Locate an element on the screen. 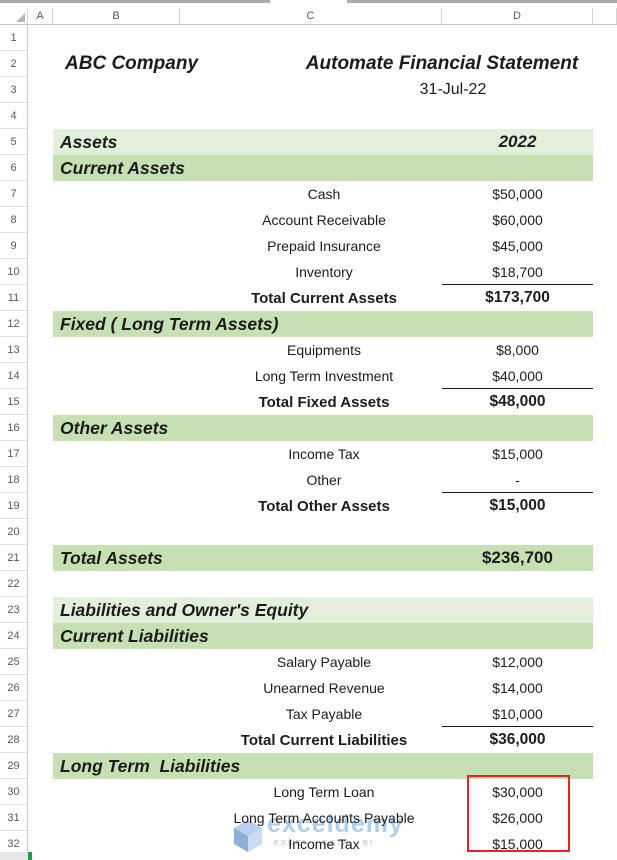  cell-D8: $60,000 is located at coordinates (517, 220).